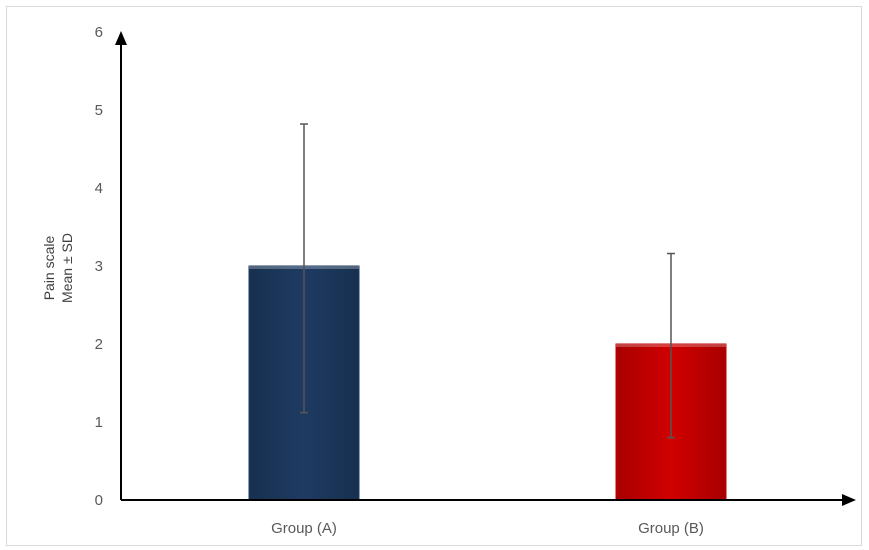 The image size is (869, 550). I want to click on y-tick-label: 6, so click(99, 32).